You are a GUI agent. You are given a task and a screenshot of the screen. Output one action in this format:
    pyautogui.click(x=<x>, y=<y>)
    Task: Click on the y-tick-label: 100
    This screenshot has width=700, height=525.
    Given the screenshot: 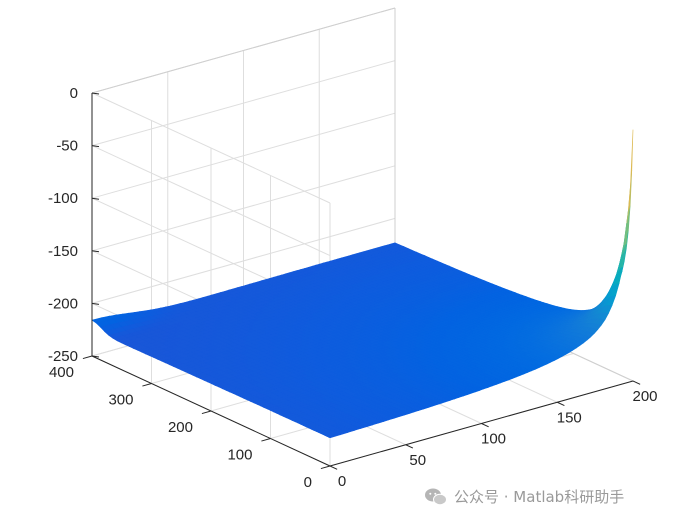 What is the action you would take?
    pyautogui.click(x=239, y=455)
    